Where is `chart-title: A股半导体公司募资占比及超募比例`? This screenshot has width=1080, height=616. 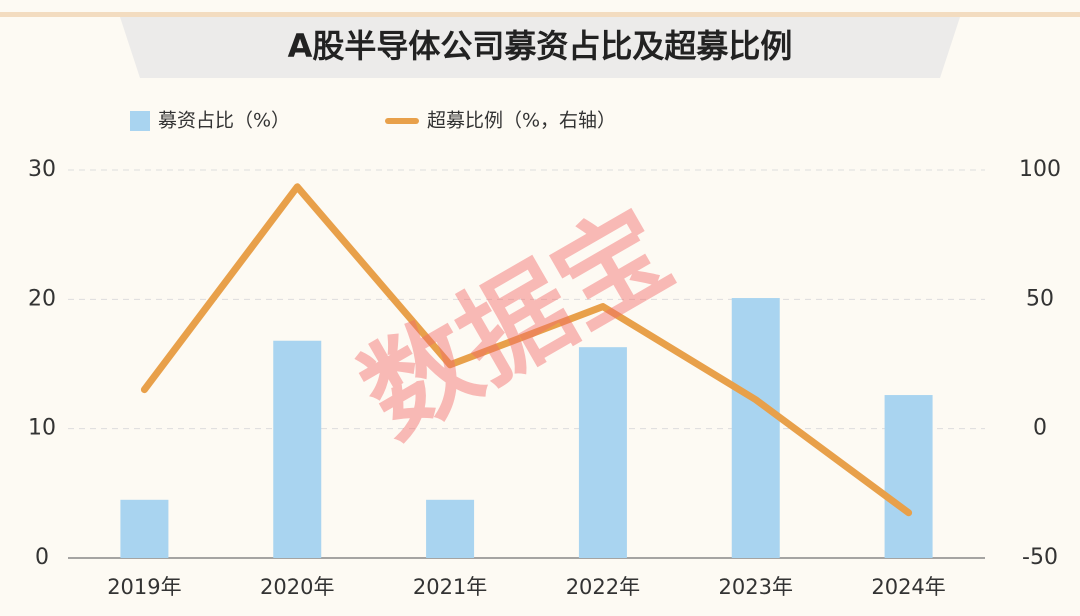 chart-title: A股半导体公司募资占比及超募比例 is located at coordinates (540, 46).